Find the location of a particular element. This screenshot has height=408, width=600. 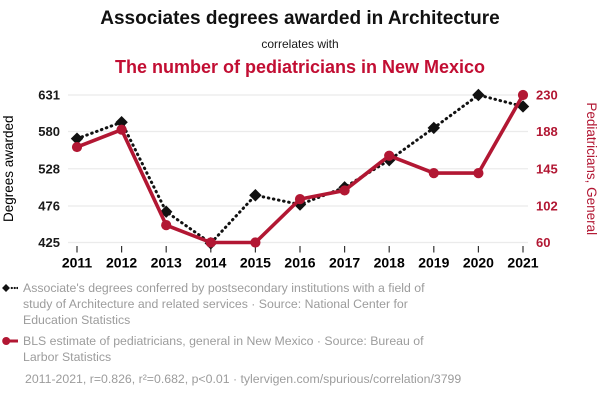

left-axis-tick: 631 is located at coordinates (49, 94).